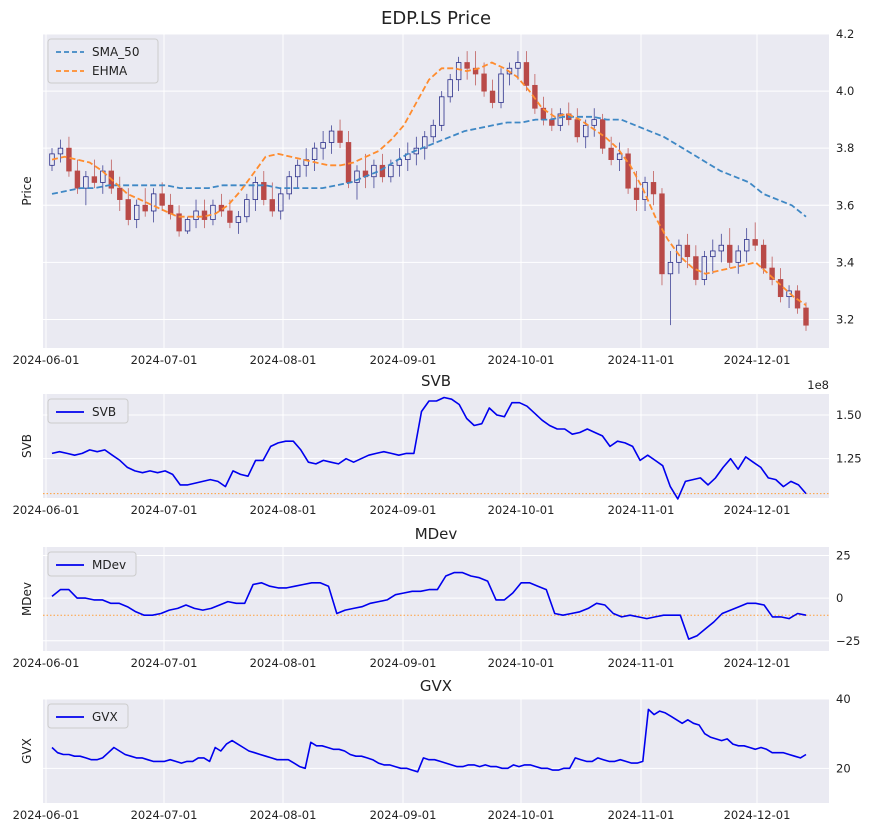 This screenshot has width=872, height=835. What do you see at coordinates (436, 686) in the screenshot?
I see `chart-title: GVX` at bounding box center [436, 686].